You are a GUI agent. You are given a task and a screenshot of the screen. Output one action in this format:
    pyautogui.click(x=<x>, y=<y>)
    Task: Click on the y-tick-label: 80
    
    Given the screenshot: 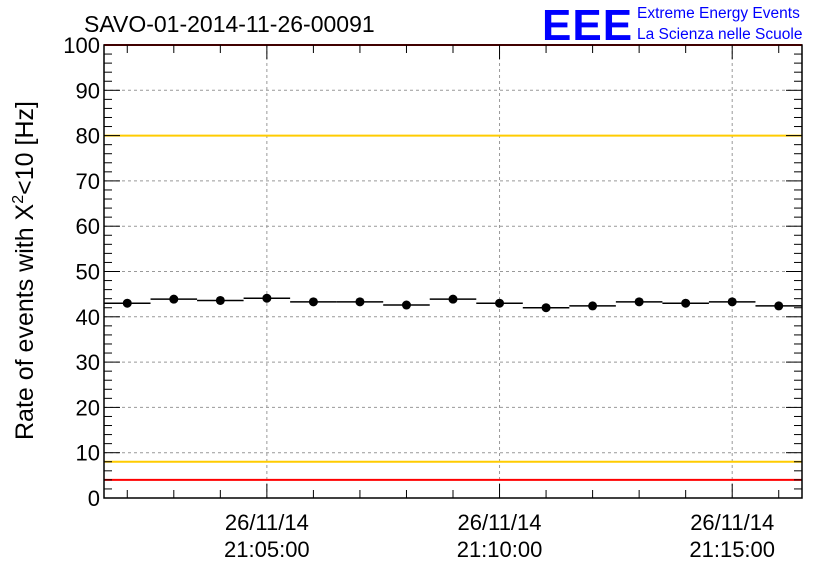 What is the action you would take?
    pyautogui.click(x=88, y=136)
    